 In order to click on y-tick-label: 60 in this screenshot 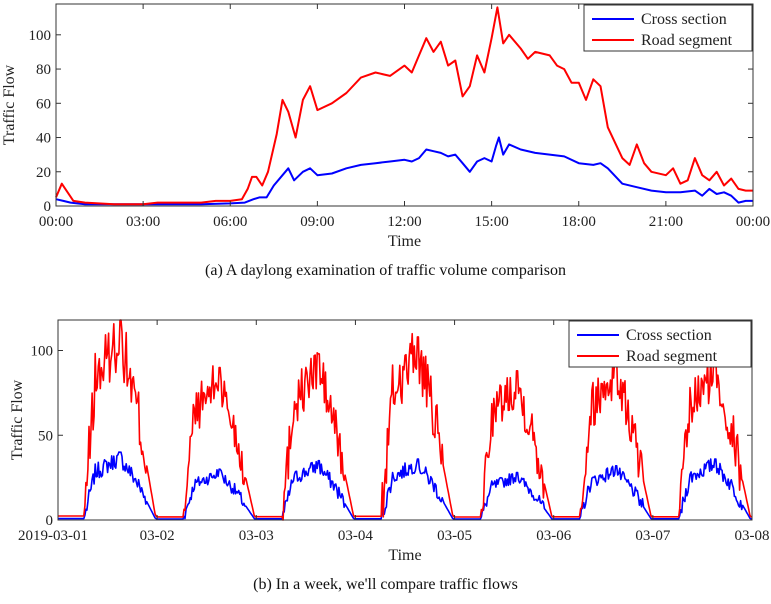, I will do `click(43, 104)`.